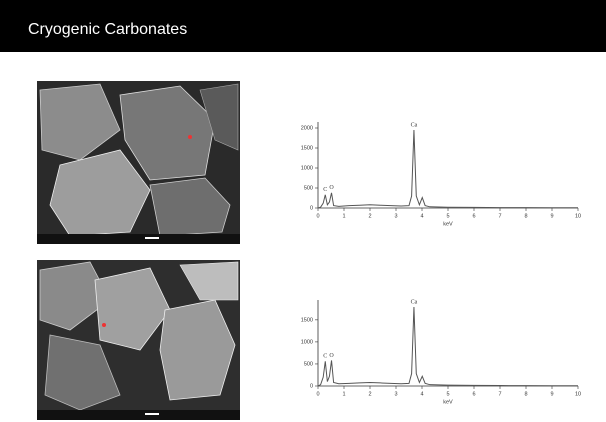 The height and width of the screenshot is (422, 606). I want to click on header-bar, so click(303, 26).